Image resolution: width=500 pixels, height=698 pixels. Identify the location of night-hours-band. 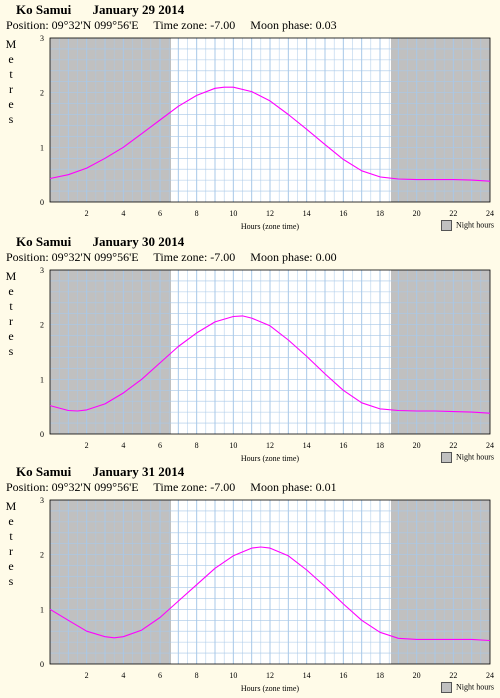
(440, 120).